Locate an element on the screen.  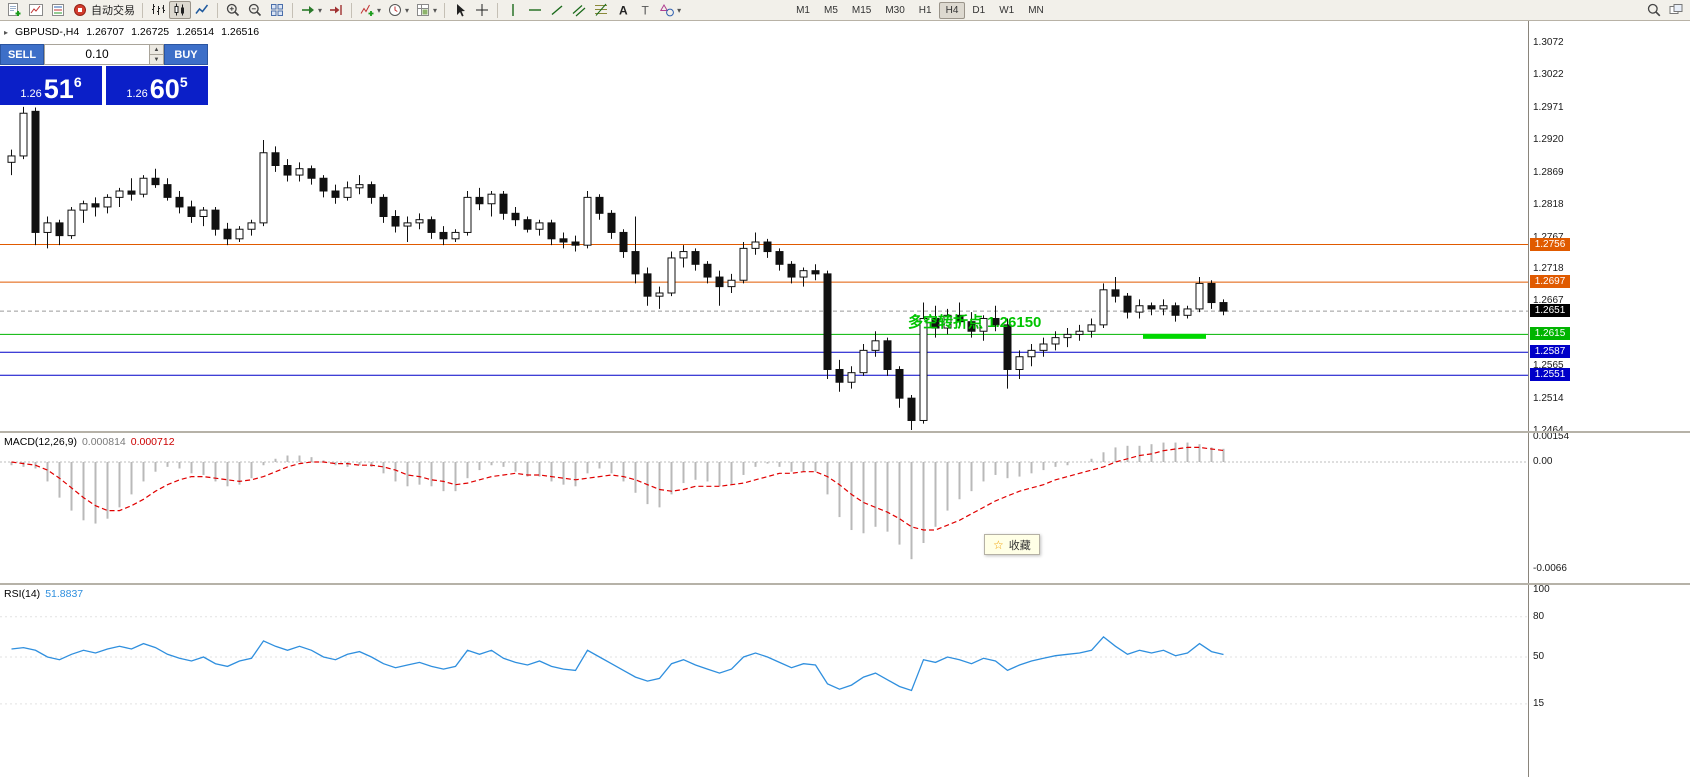
axis-label: 1.2869 is located at coordinates (1548, 172).